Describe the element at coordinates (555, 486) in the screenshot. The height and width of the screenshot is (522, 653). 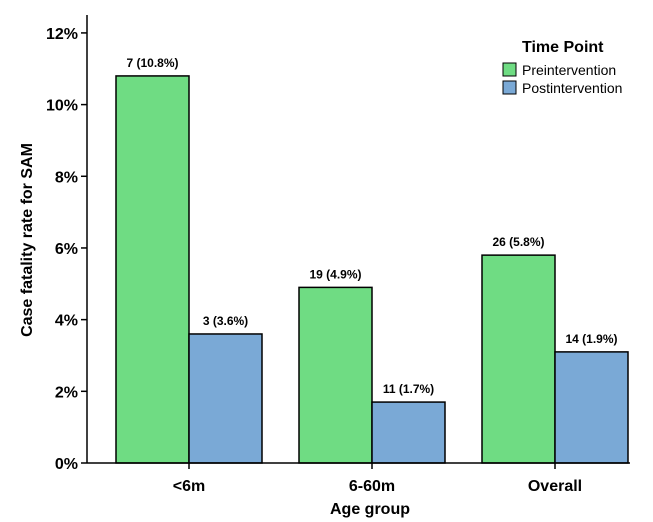
I see `x-tick-label-2: Overall` at that location.